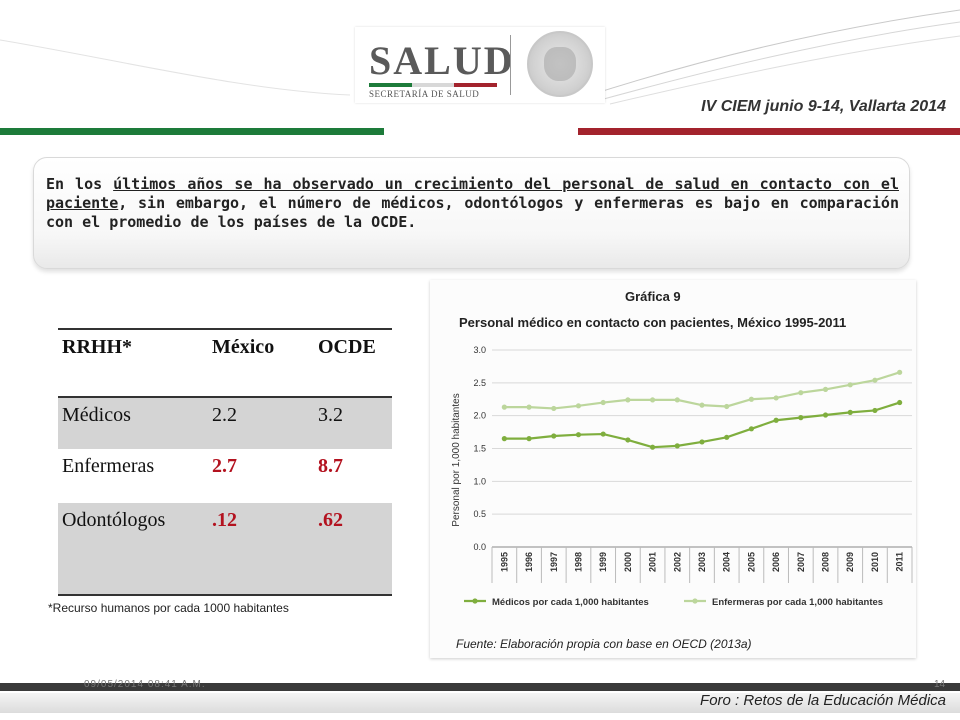  What do you see at coordinates (940, 684) in the screenshot?
I see `page-number: 14` at bounding box center [940, 684].